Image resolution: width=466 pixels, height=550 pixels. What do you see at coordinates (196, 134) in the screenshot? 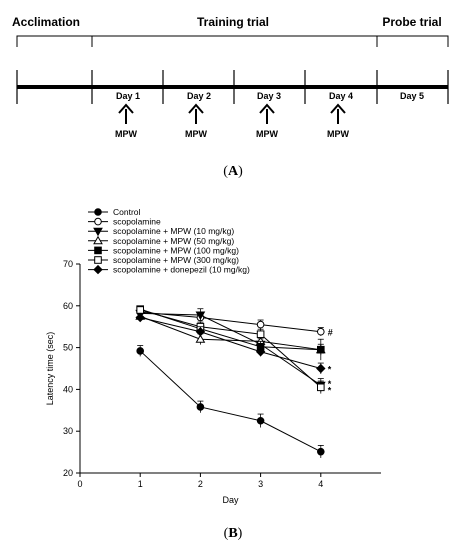
I see `mpw-label-2: MPW` at bounding box center [196, 134].